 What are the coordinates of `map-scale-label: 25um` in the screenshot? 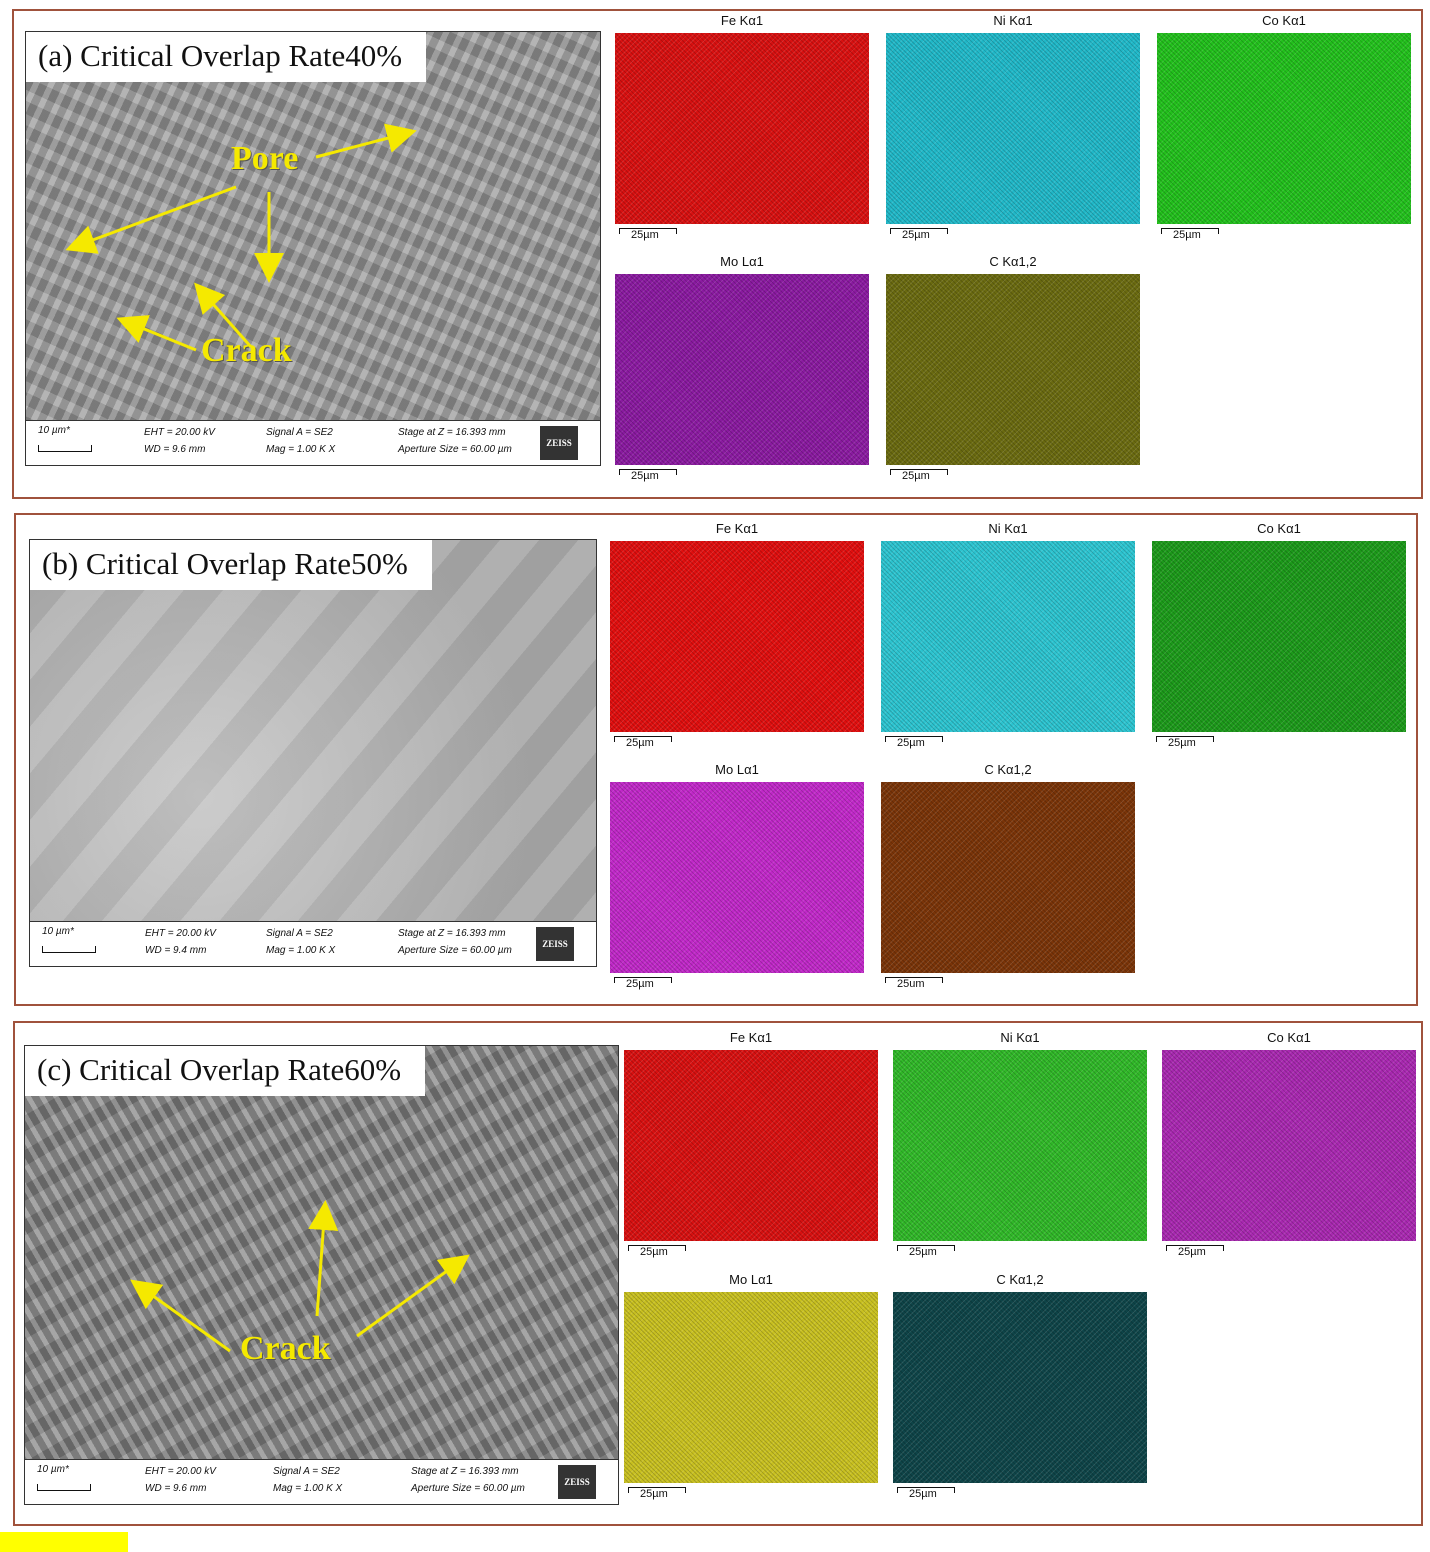 It's located at (911, 984).